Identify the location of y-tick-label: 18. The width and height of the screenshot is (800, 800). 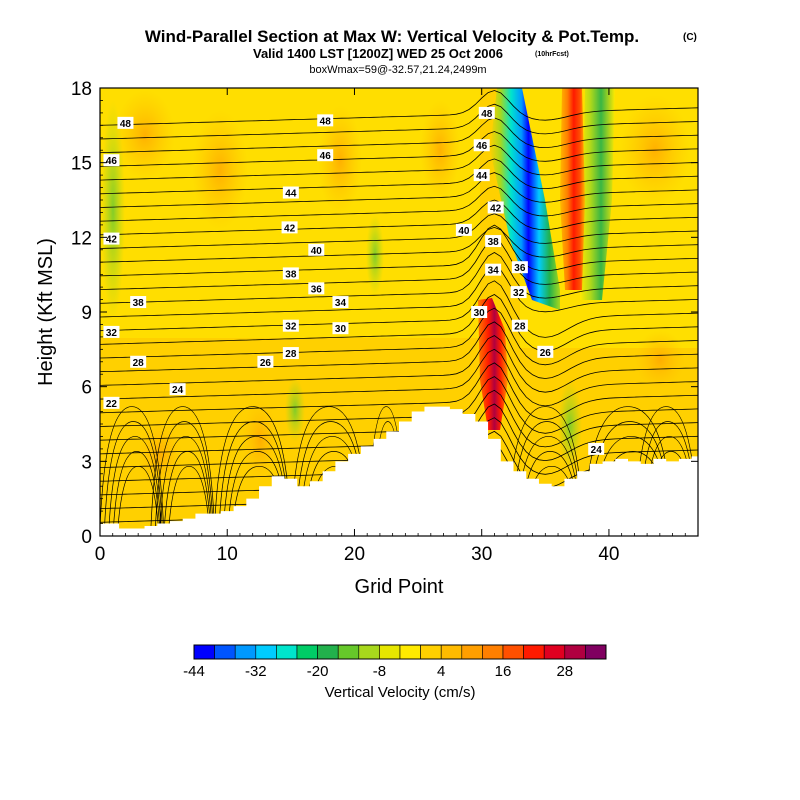
(81, 89).